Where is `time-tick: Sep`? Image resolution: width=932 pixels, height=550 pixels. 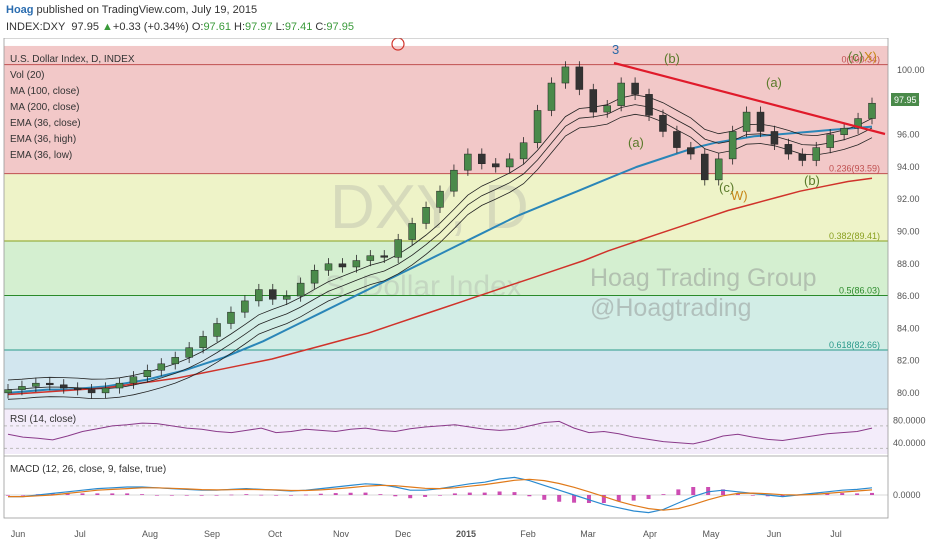
time-tick: Sep is located at coordinates (212, 534).